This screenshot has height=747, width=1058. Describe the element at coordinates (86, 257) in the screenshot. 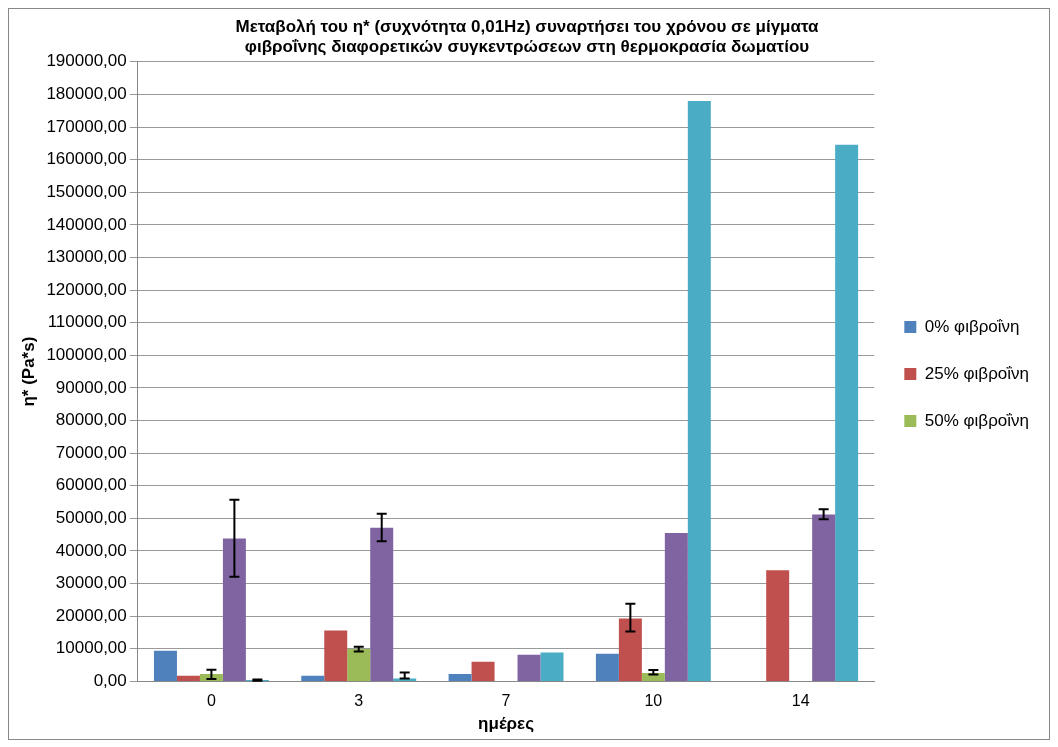

I see `y-tick-label: 130000,00` at that location.